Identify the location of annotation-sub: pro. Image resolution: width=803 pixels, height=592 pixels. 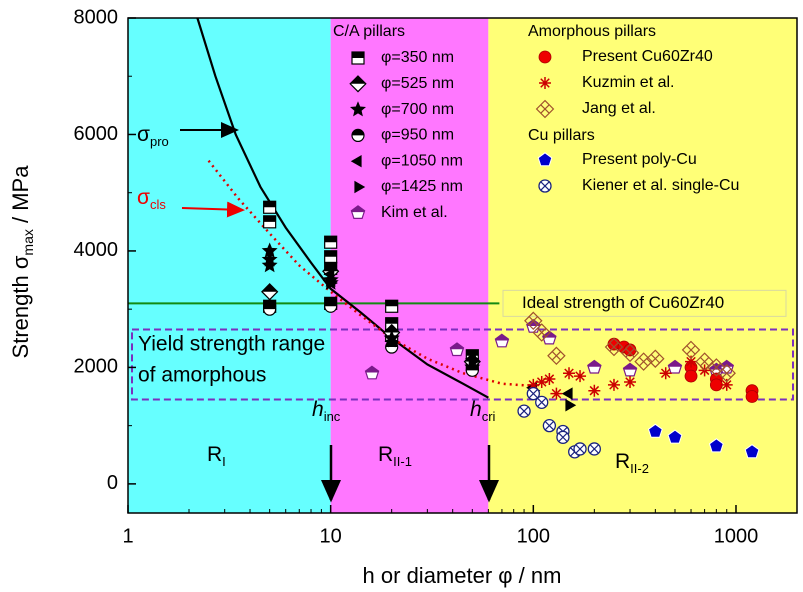
(159, 141).